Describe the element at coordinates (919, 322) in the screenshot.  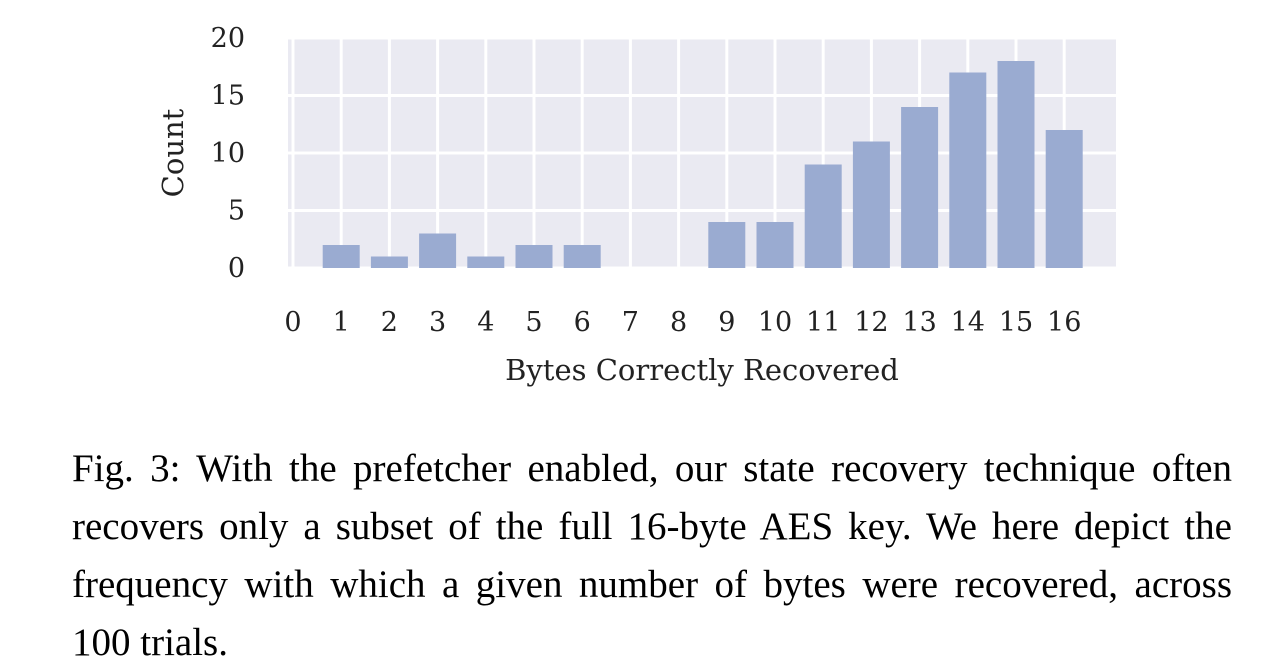
I see `x-tick-label: 13` at that location.